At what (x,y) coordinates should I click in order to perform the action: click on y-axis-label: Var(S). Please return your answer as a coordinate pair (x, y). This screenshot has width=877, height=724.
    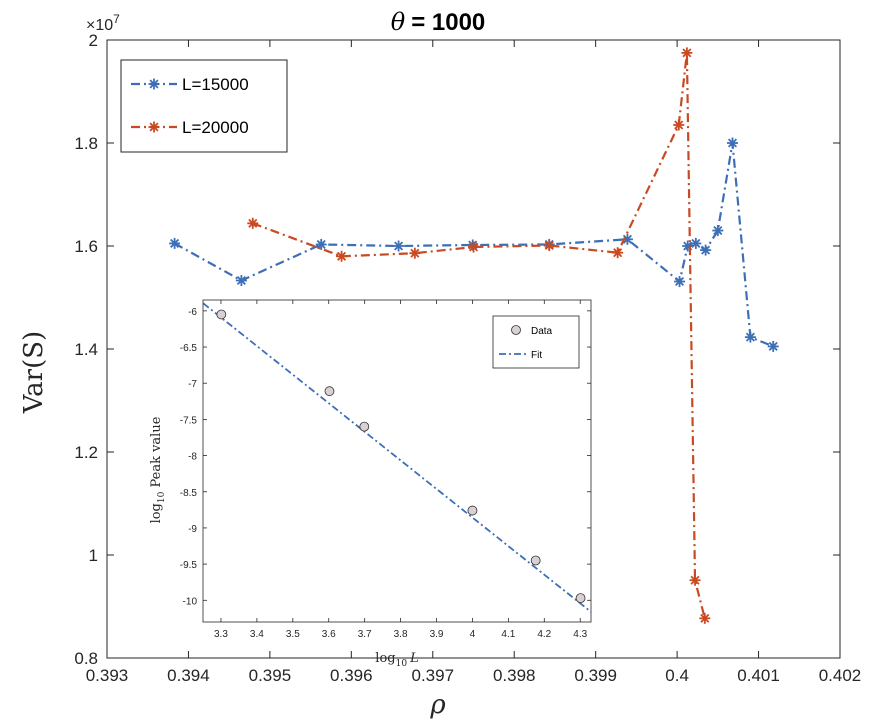
    Looking at the image, I should click on (34, 372).